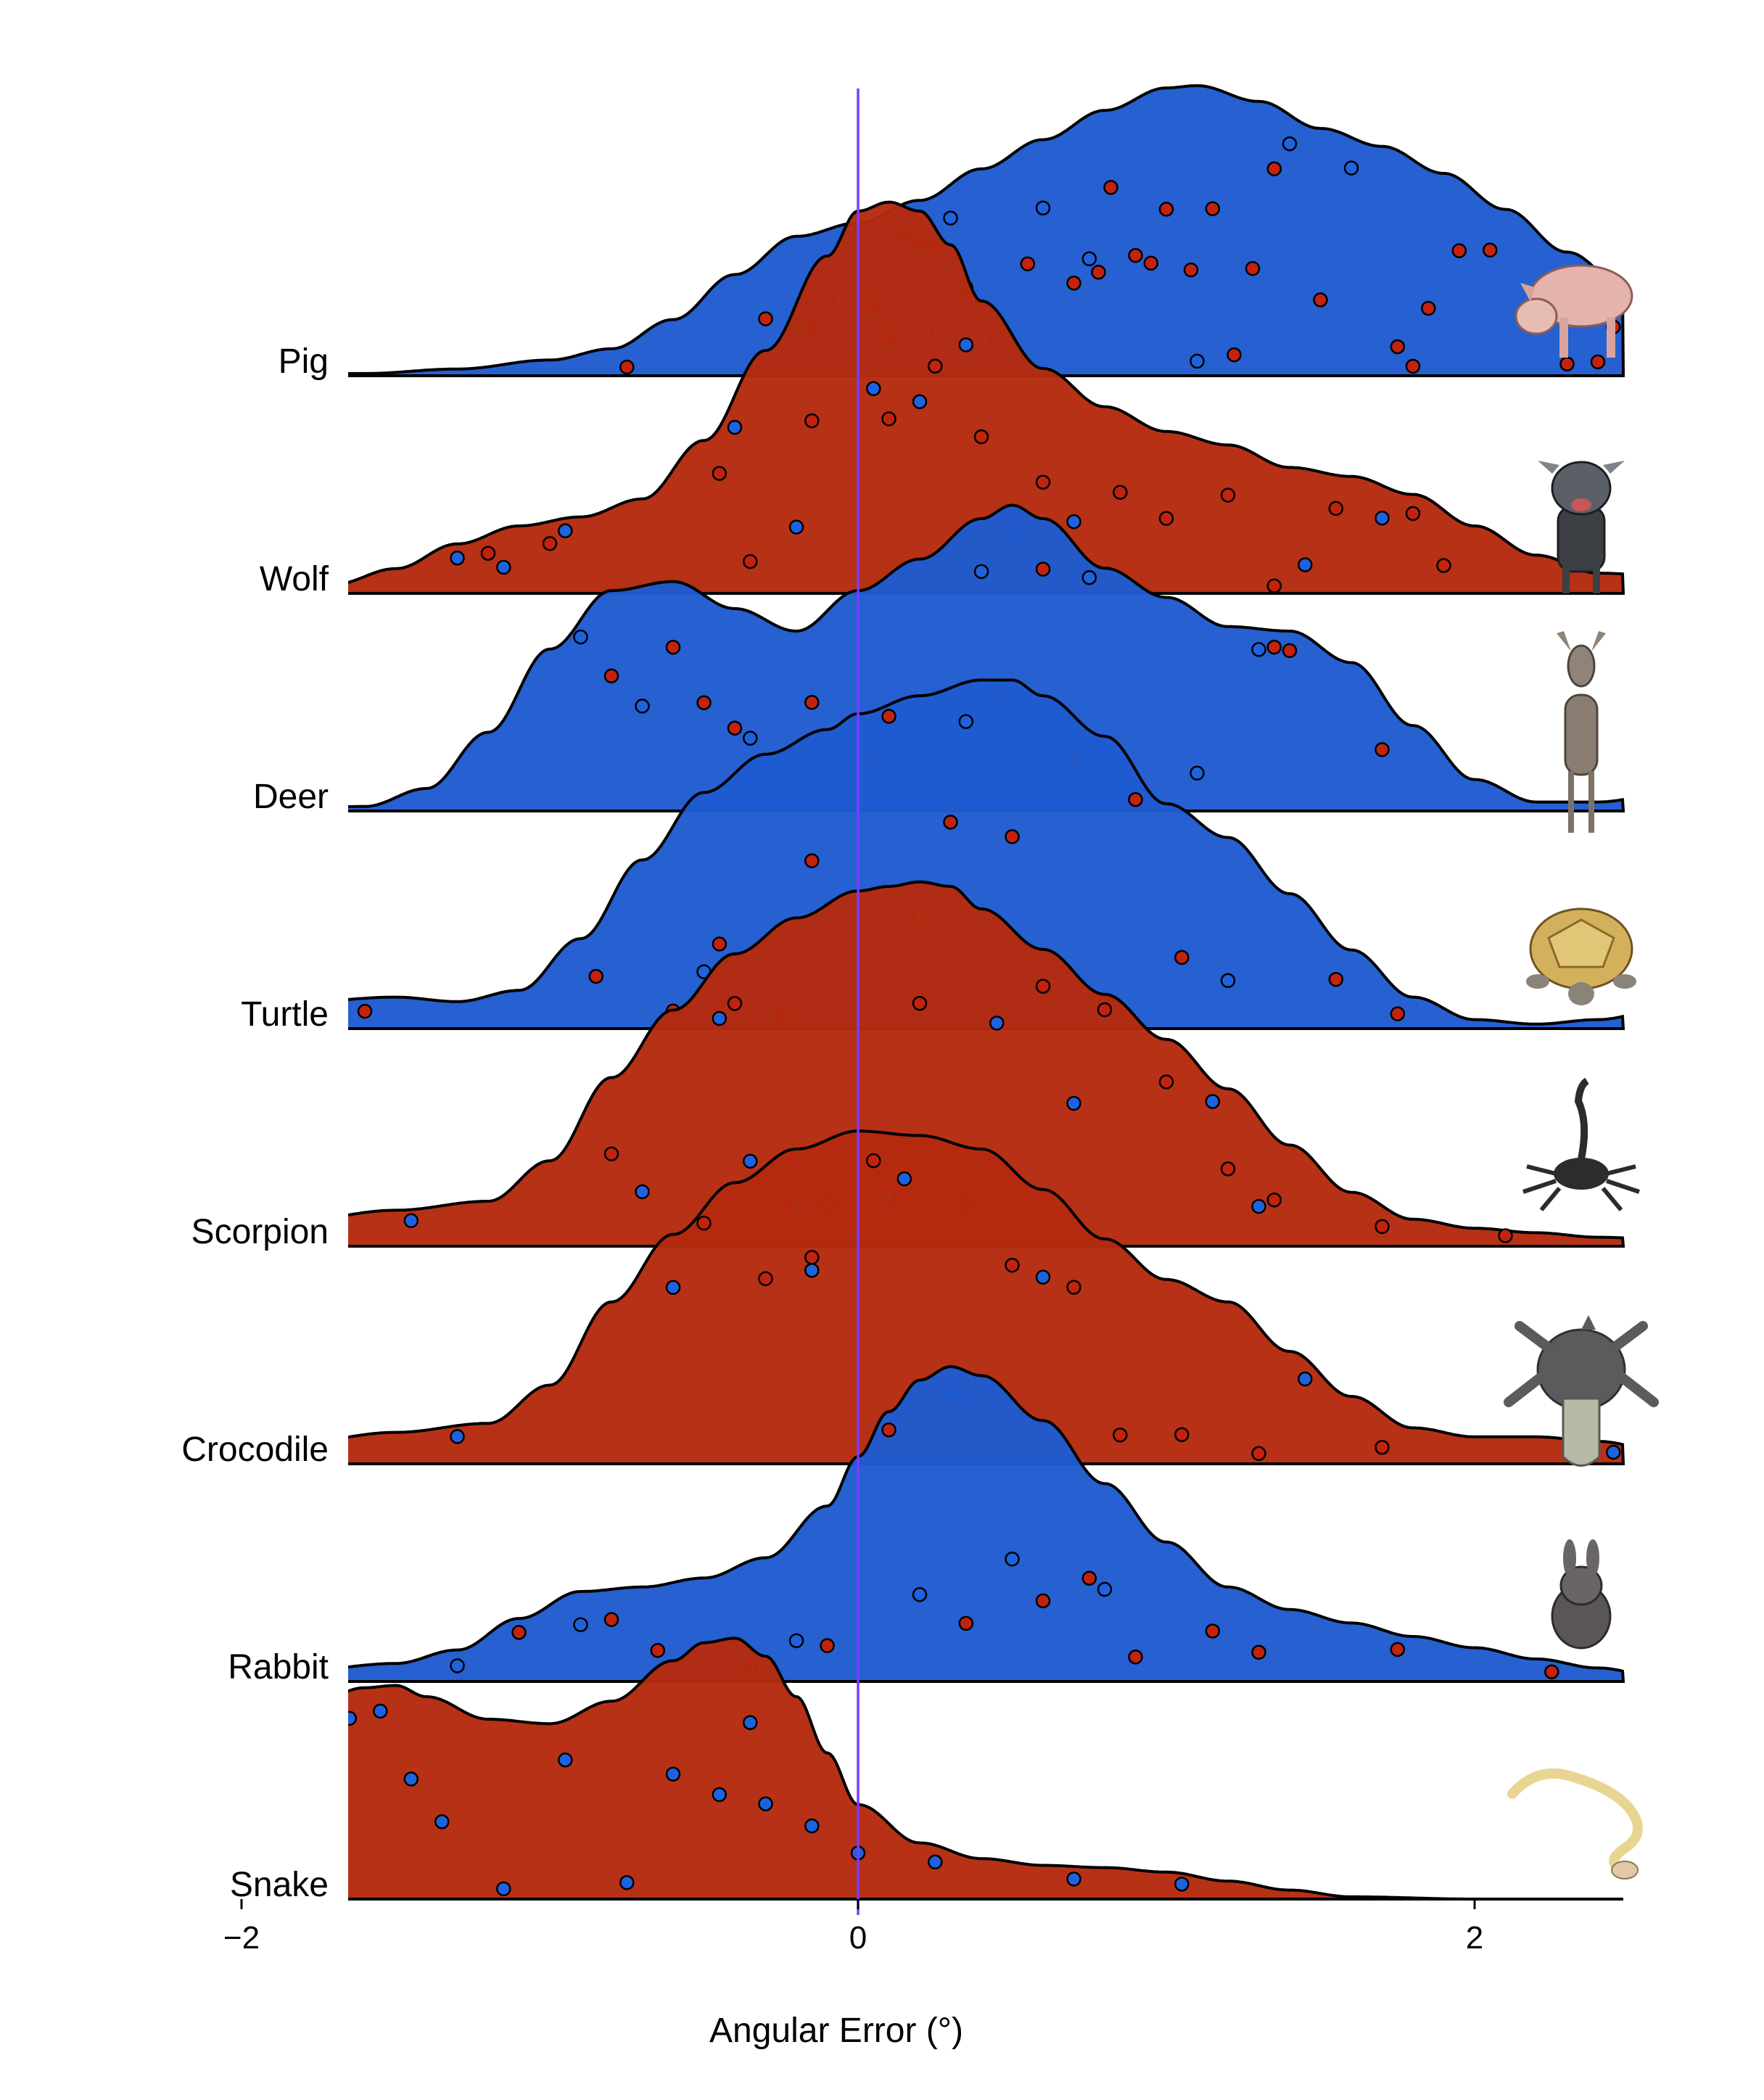 Image resolution: width=1764 pixels, height=2100 pixels. I want to click on row-label: Pig, so click(304, 361).